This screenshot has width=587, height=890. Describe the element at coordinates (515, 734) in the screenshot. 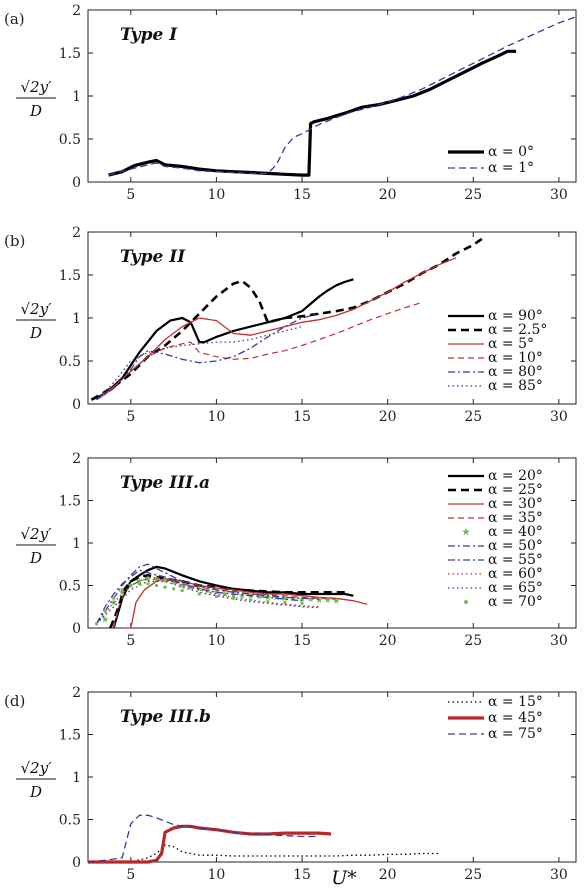

I see `legend-label: α = 75°` at that location.